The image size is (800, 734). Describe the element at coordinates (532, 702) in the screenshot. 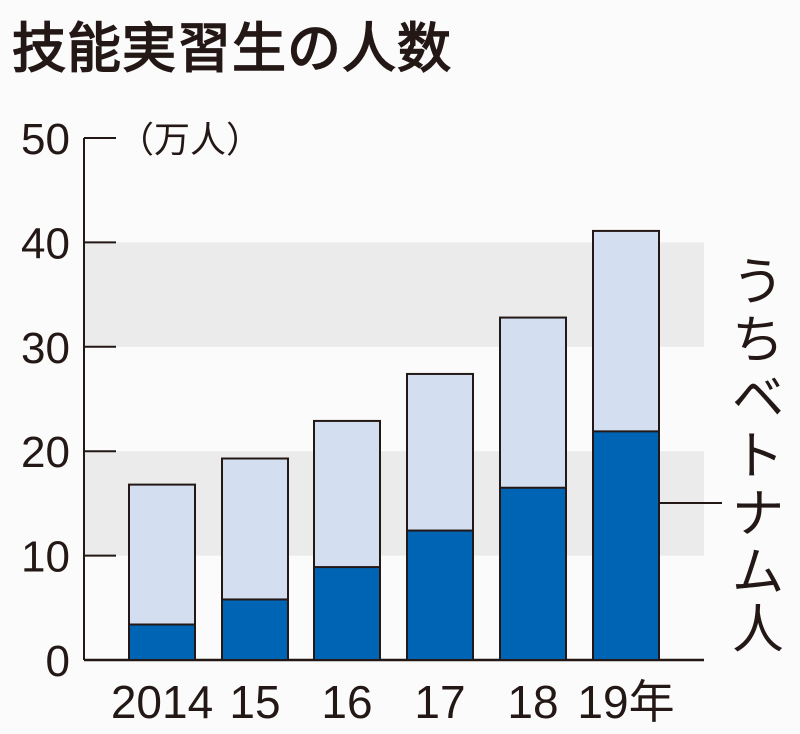

I see `x-tick-label: 18` at that location.